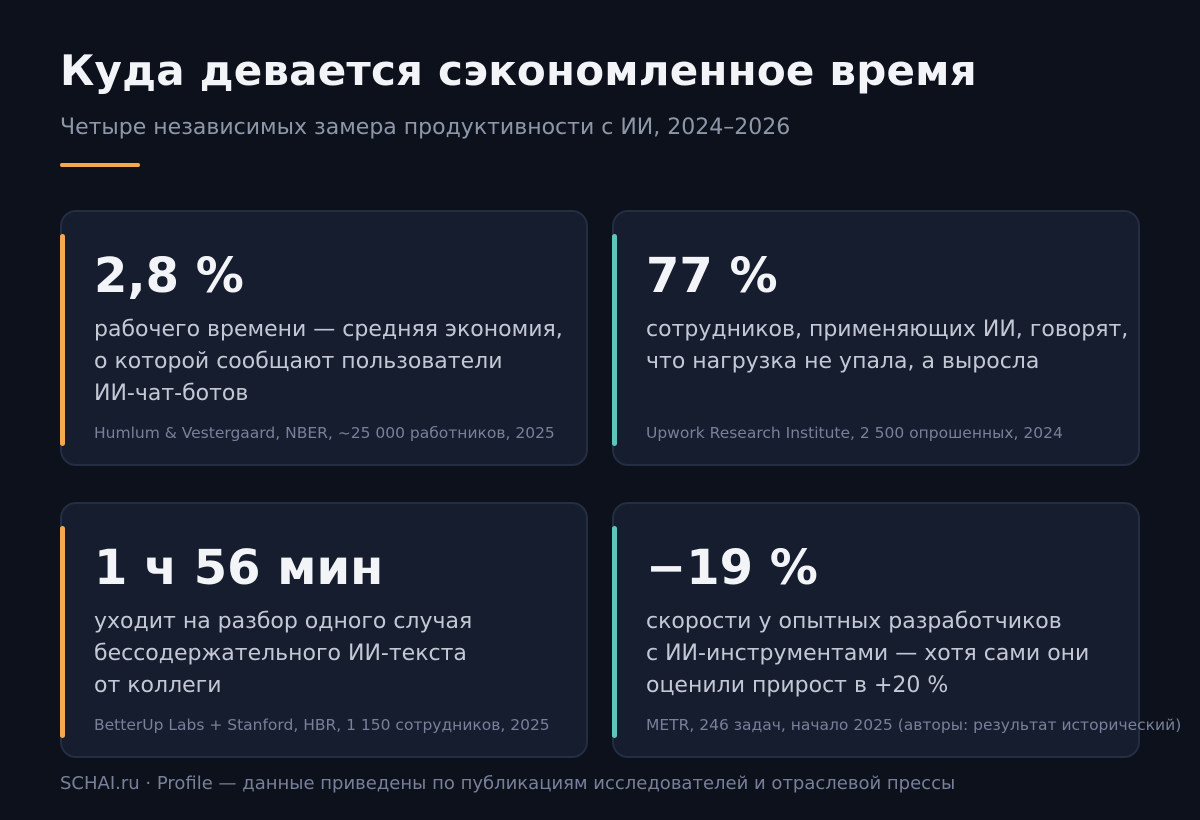  I want to click on stat-description-line: о которой сообщают пользователи, so click(298, 361).